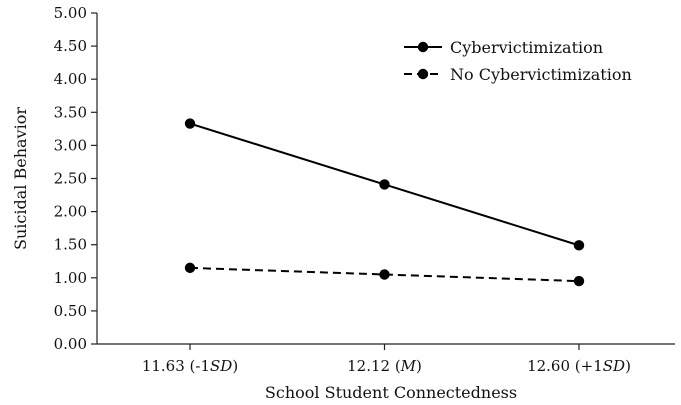 Image resolution: width=681 pixels, height=405 pixels. I want to click on legend-label: Cybervictimization, so click(526, 47).